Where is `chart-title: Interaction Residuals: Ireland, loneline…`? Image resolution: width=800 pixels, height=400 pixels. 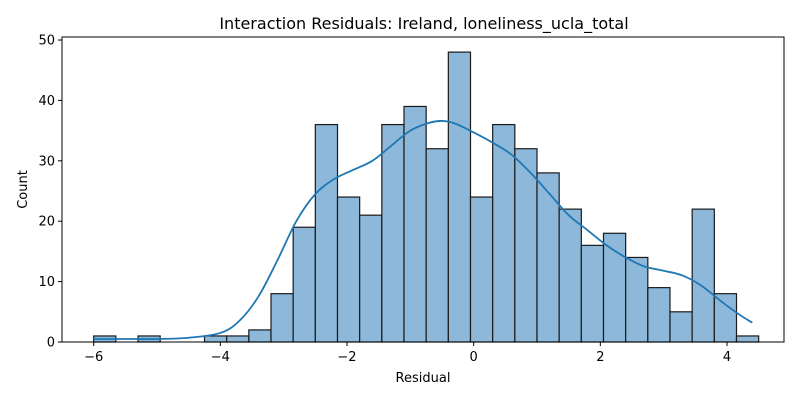 chart-title: Interaction Residuals: Ireland, loneline… is located at coordinates (423, 24).